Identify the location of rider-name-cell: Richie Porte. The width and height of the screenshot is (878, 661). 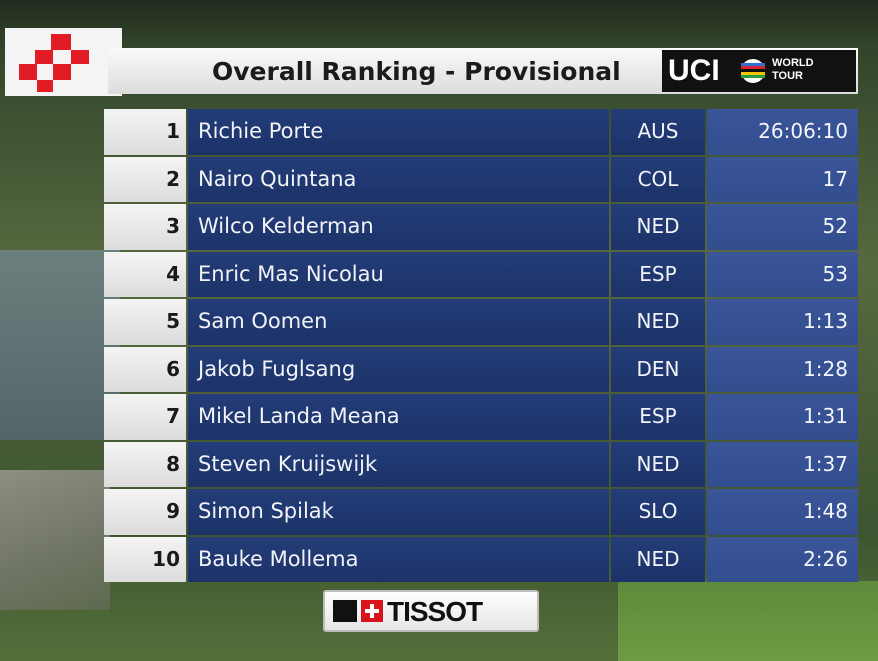
(398, 132).